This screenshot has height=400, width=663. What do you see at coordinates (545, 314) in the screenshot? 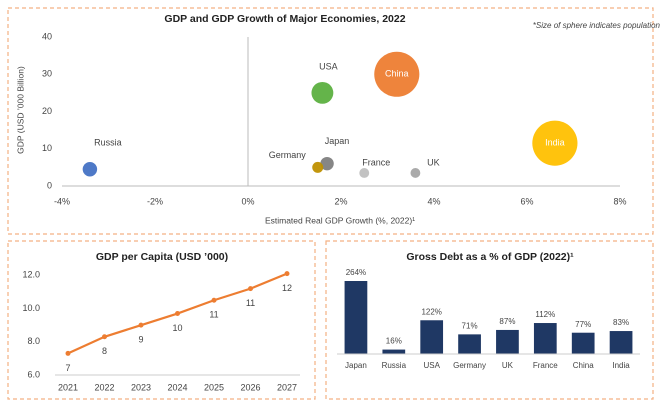
I see `data-label: 112%` at bounding box center [545, 314].